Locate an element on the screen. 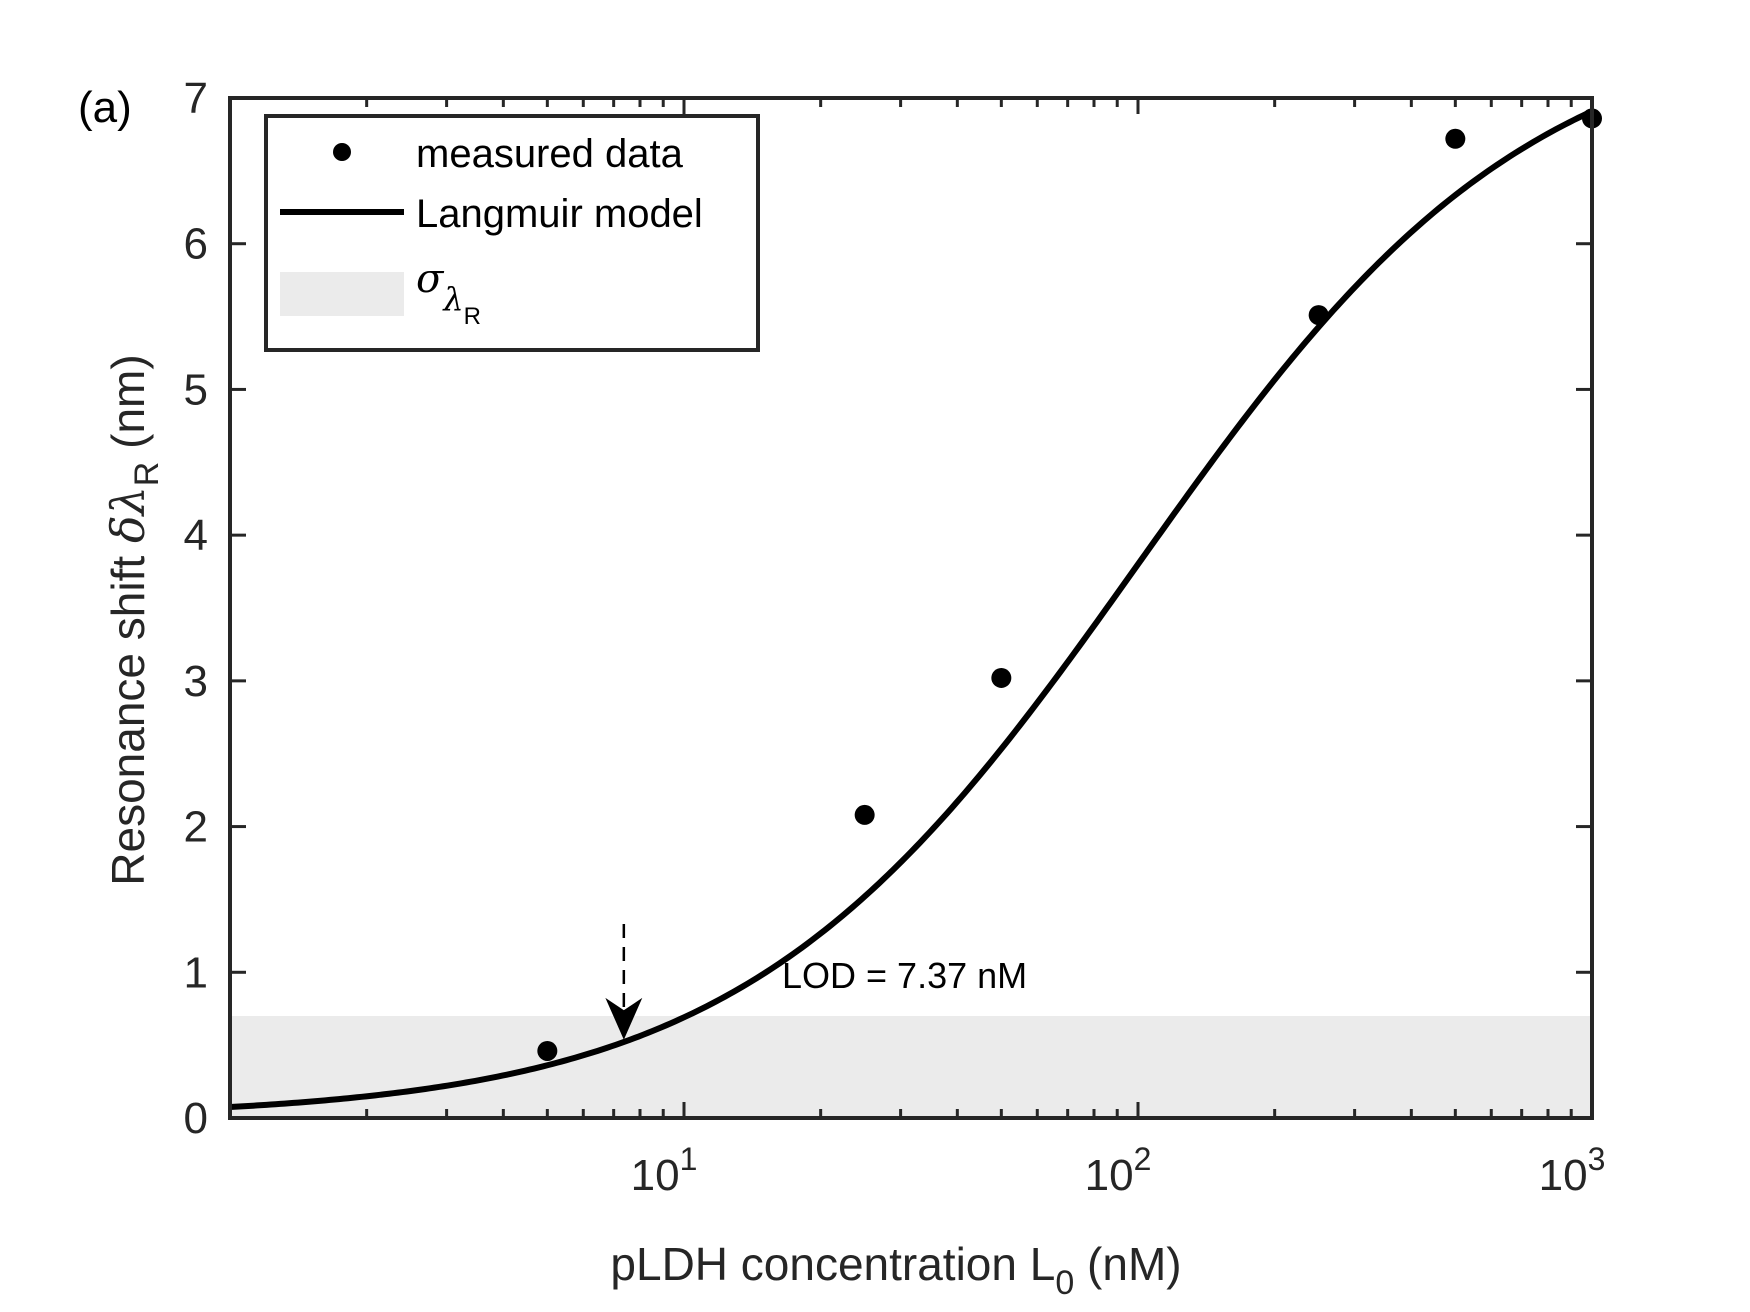 Image resolution: width=1750 pixels, height=1312 pixels. panel-label: (a) is located at coordinates (105, 107).